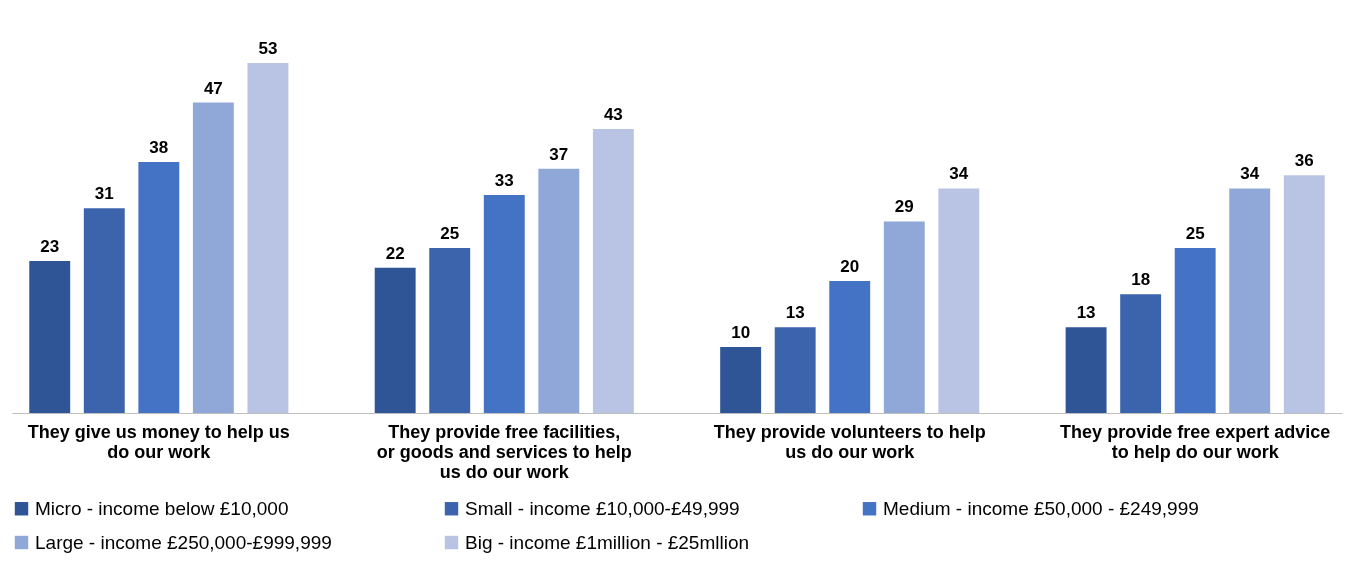  Describe the element at coordinates (849, 441) in the screenshot. I see `x-tick-label: They provide volunteers to help us do our work` at that location.